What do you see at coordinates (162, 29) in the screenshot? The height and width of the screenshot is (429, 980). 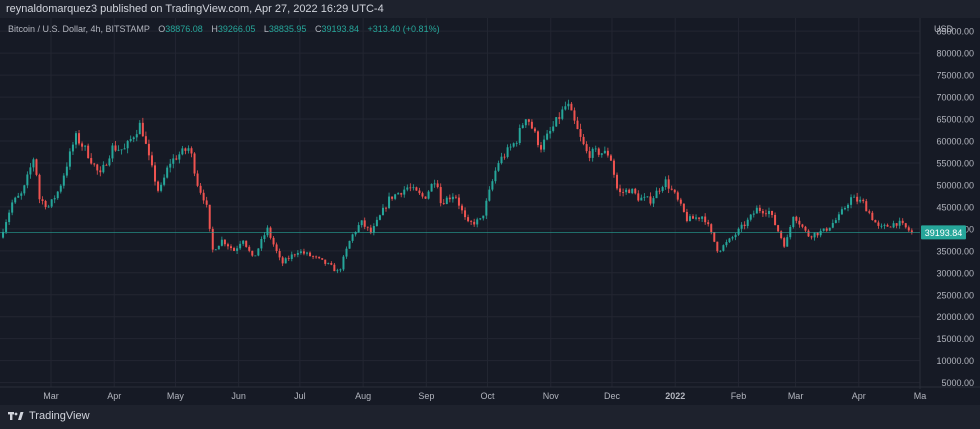 I see `open-label: O` at bounding box center [162, 29].